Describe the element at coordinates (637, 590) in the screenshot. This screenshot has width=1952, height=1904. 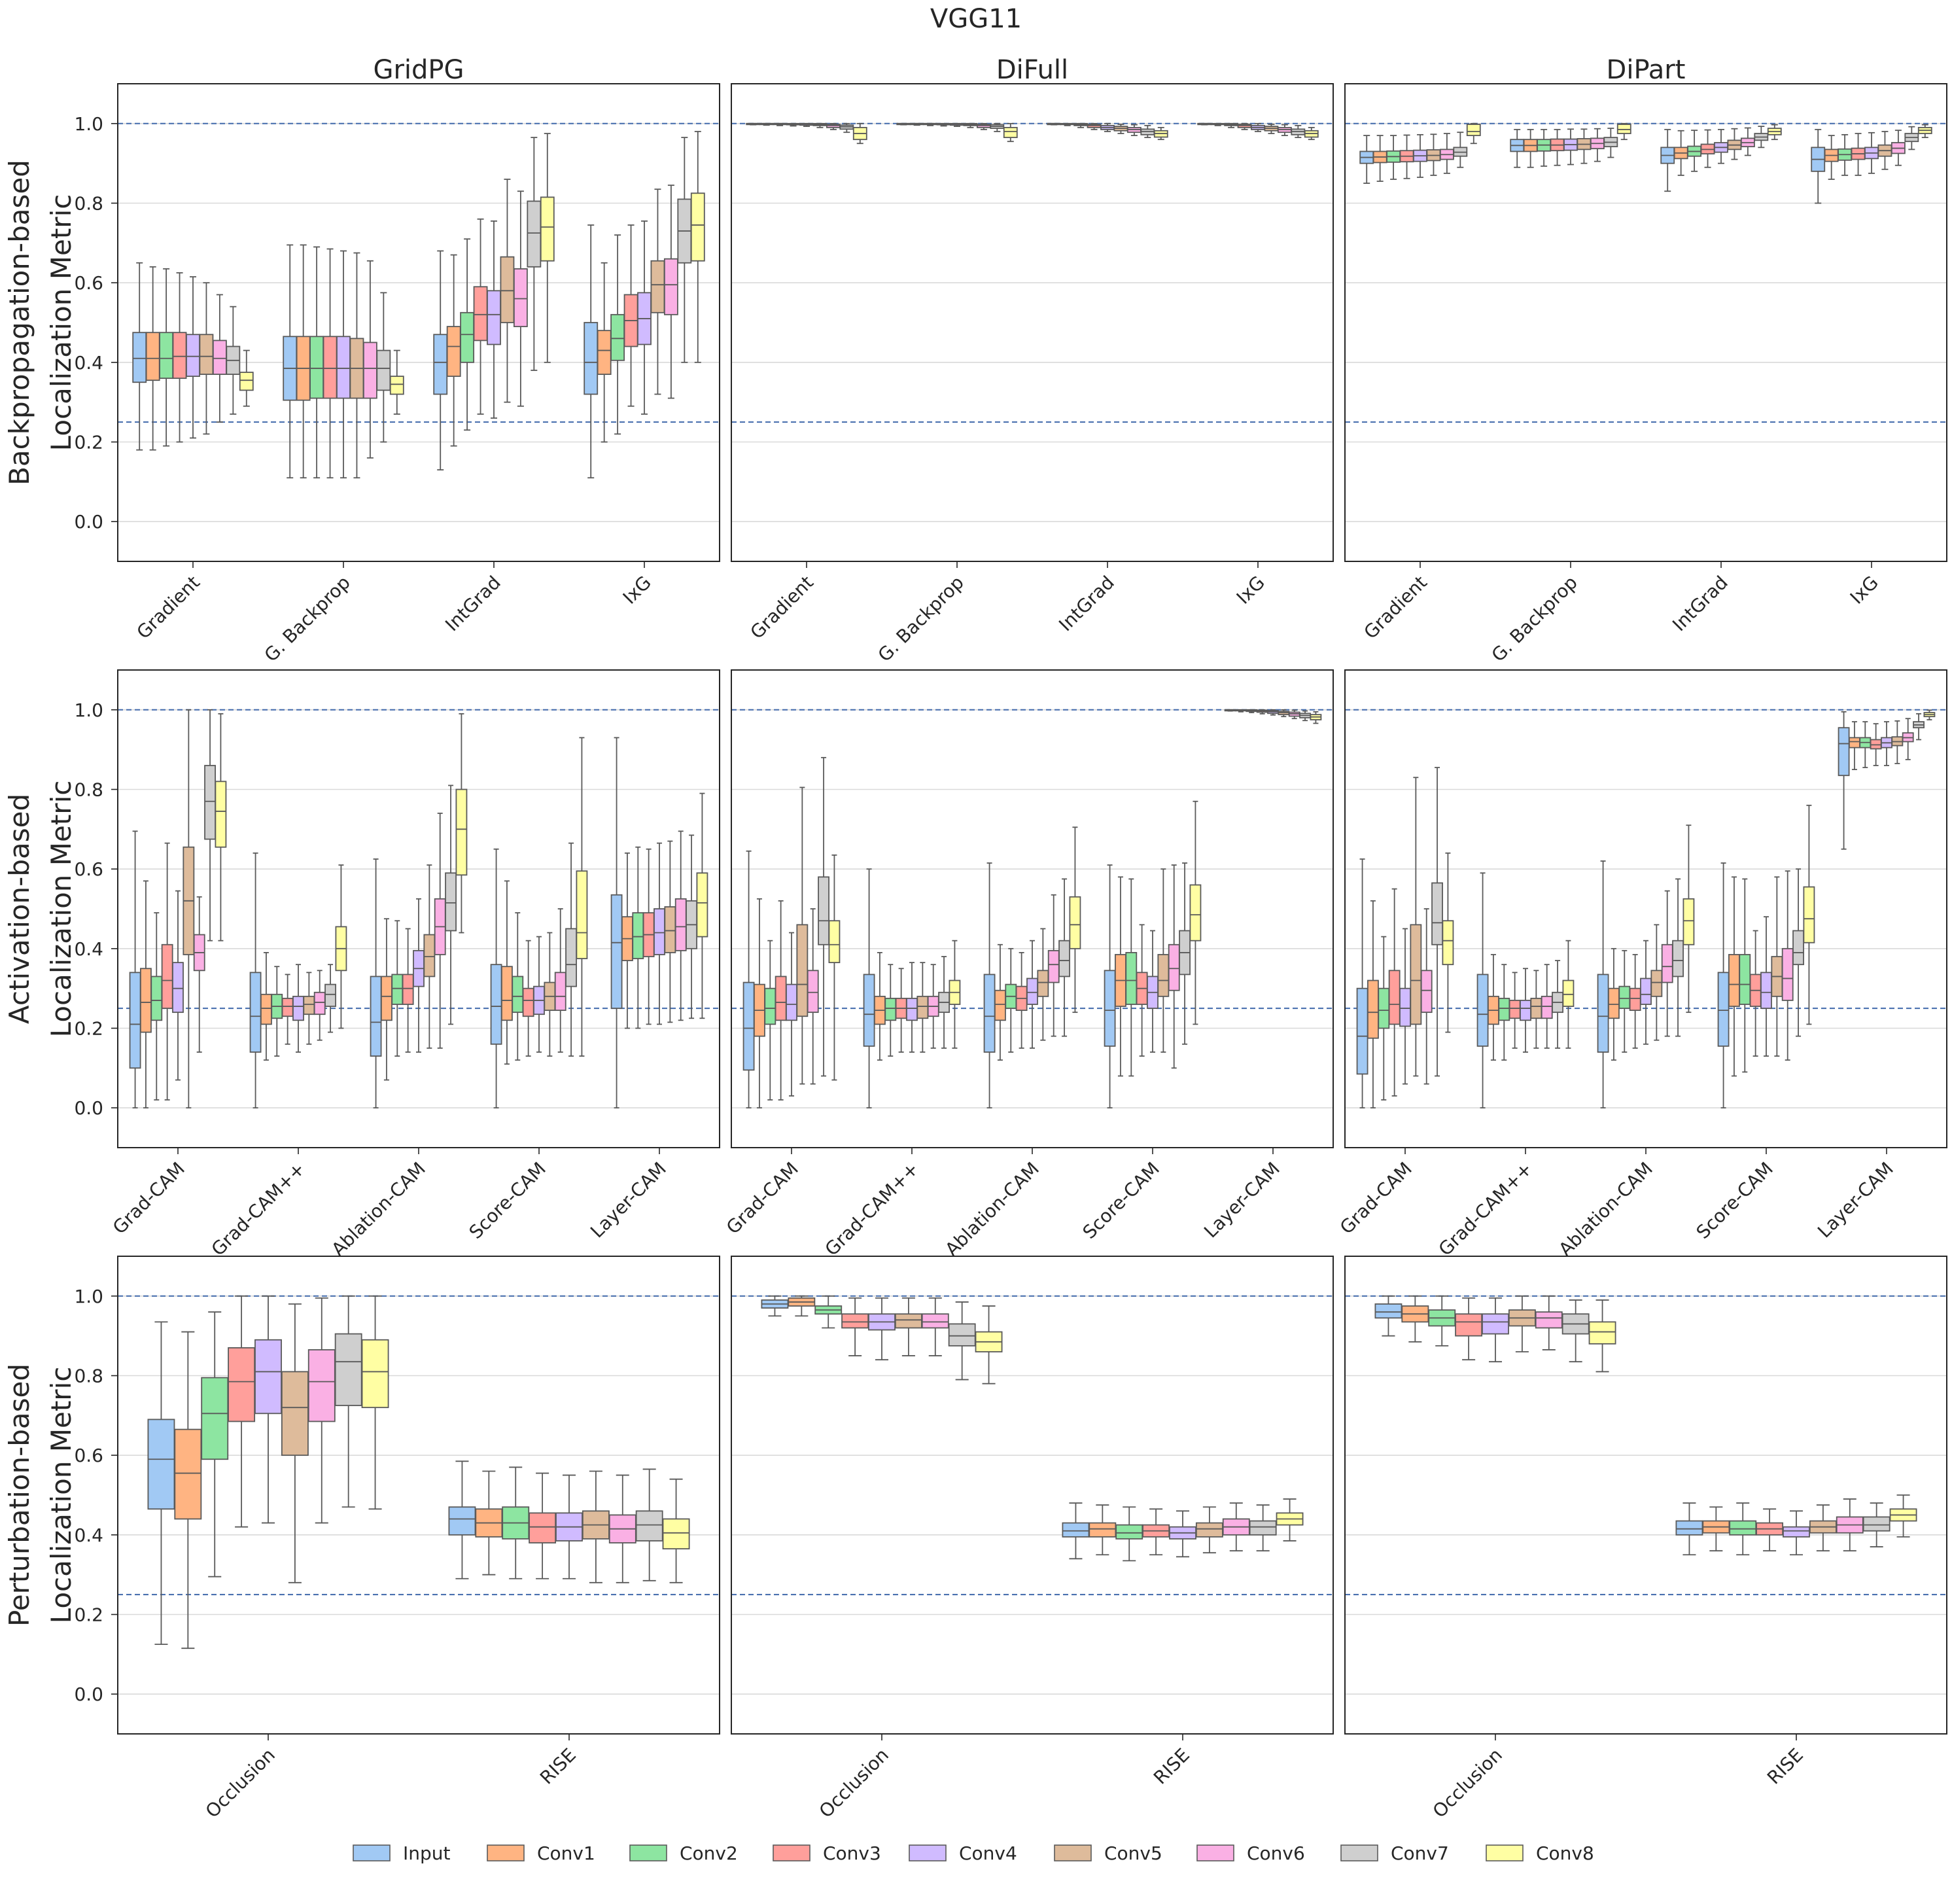
I see `x-tick-label: IxG` at that location.